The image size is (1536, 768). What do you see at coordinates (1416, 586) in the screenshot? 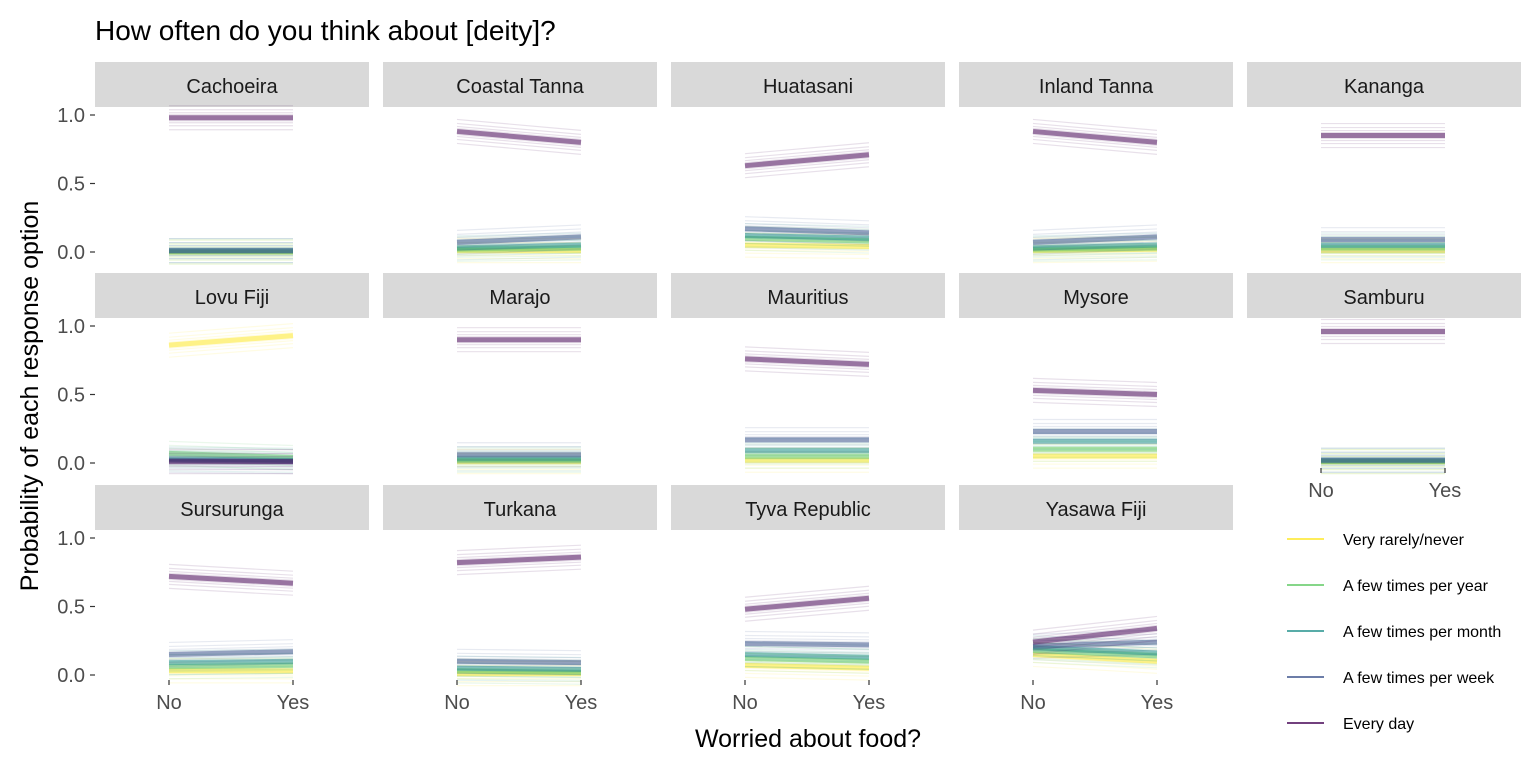
I see `legend-label: A few times per year` at bounding box center [1416, 586].